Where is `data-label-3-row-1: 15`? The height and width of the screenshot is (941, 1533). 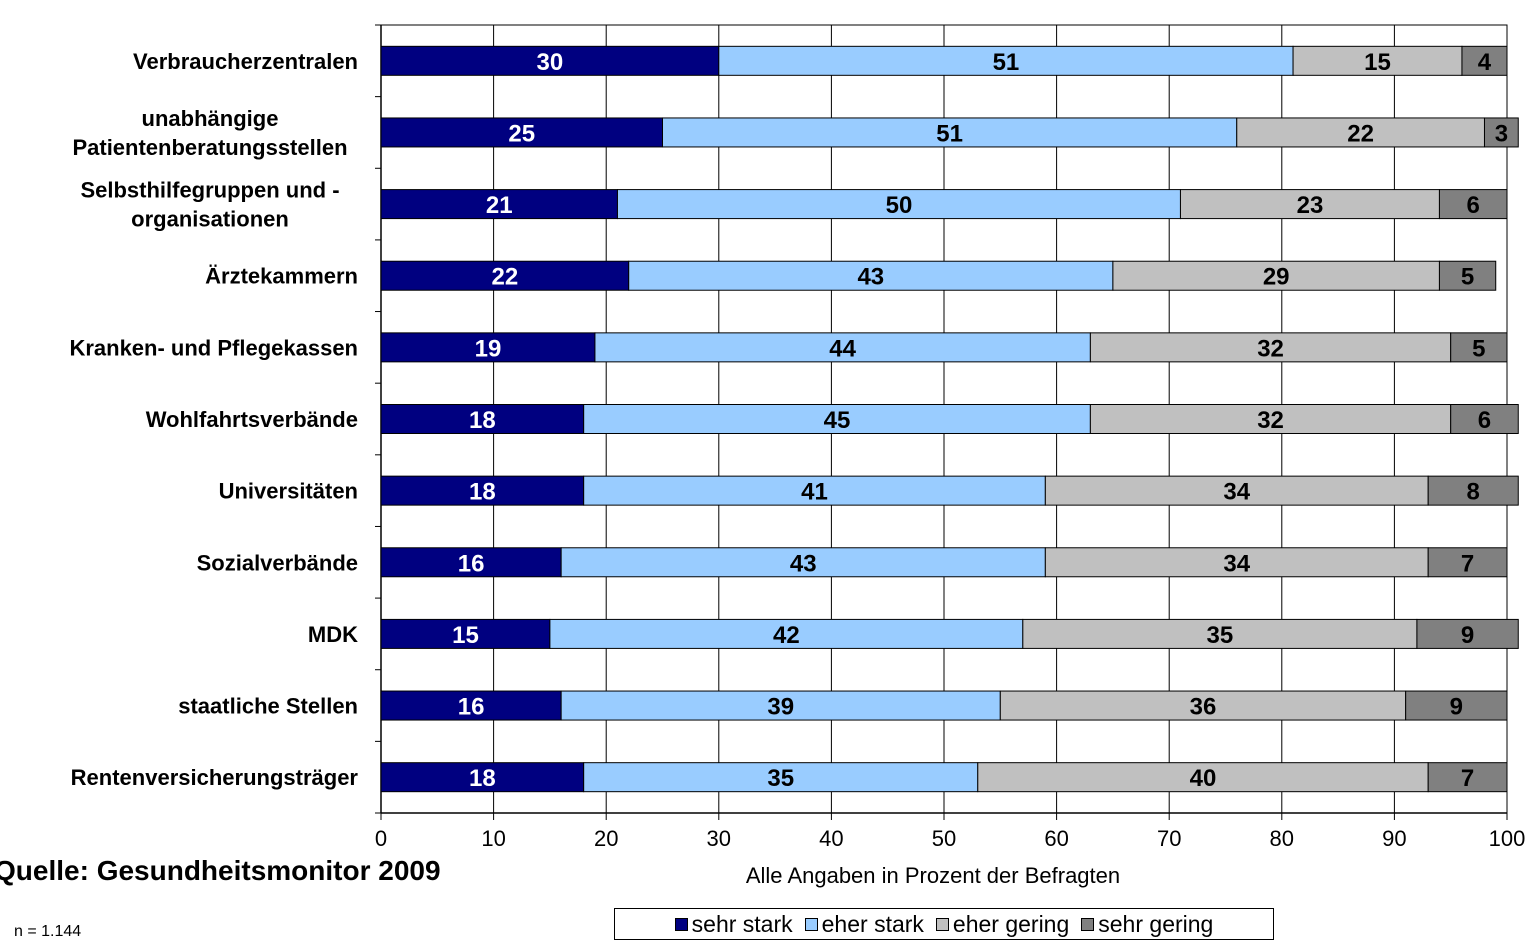
data-label-3-row-1: 15 is located at coordinates (1377, 62).